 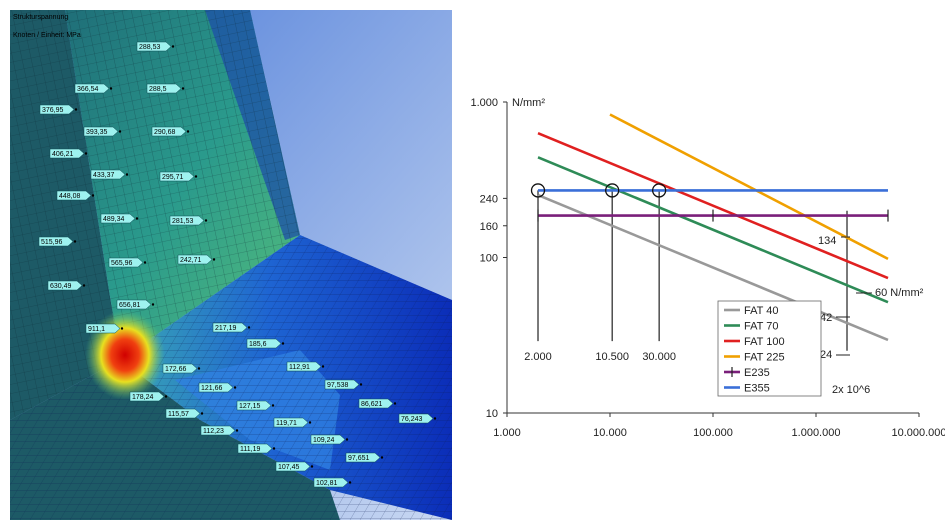 I want to click on stress-label-text: 112,23, so click(x=213, y=431).